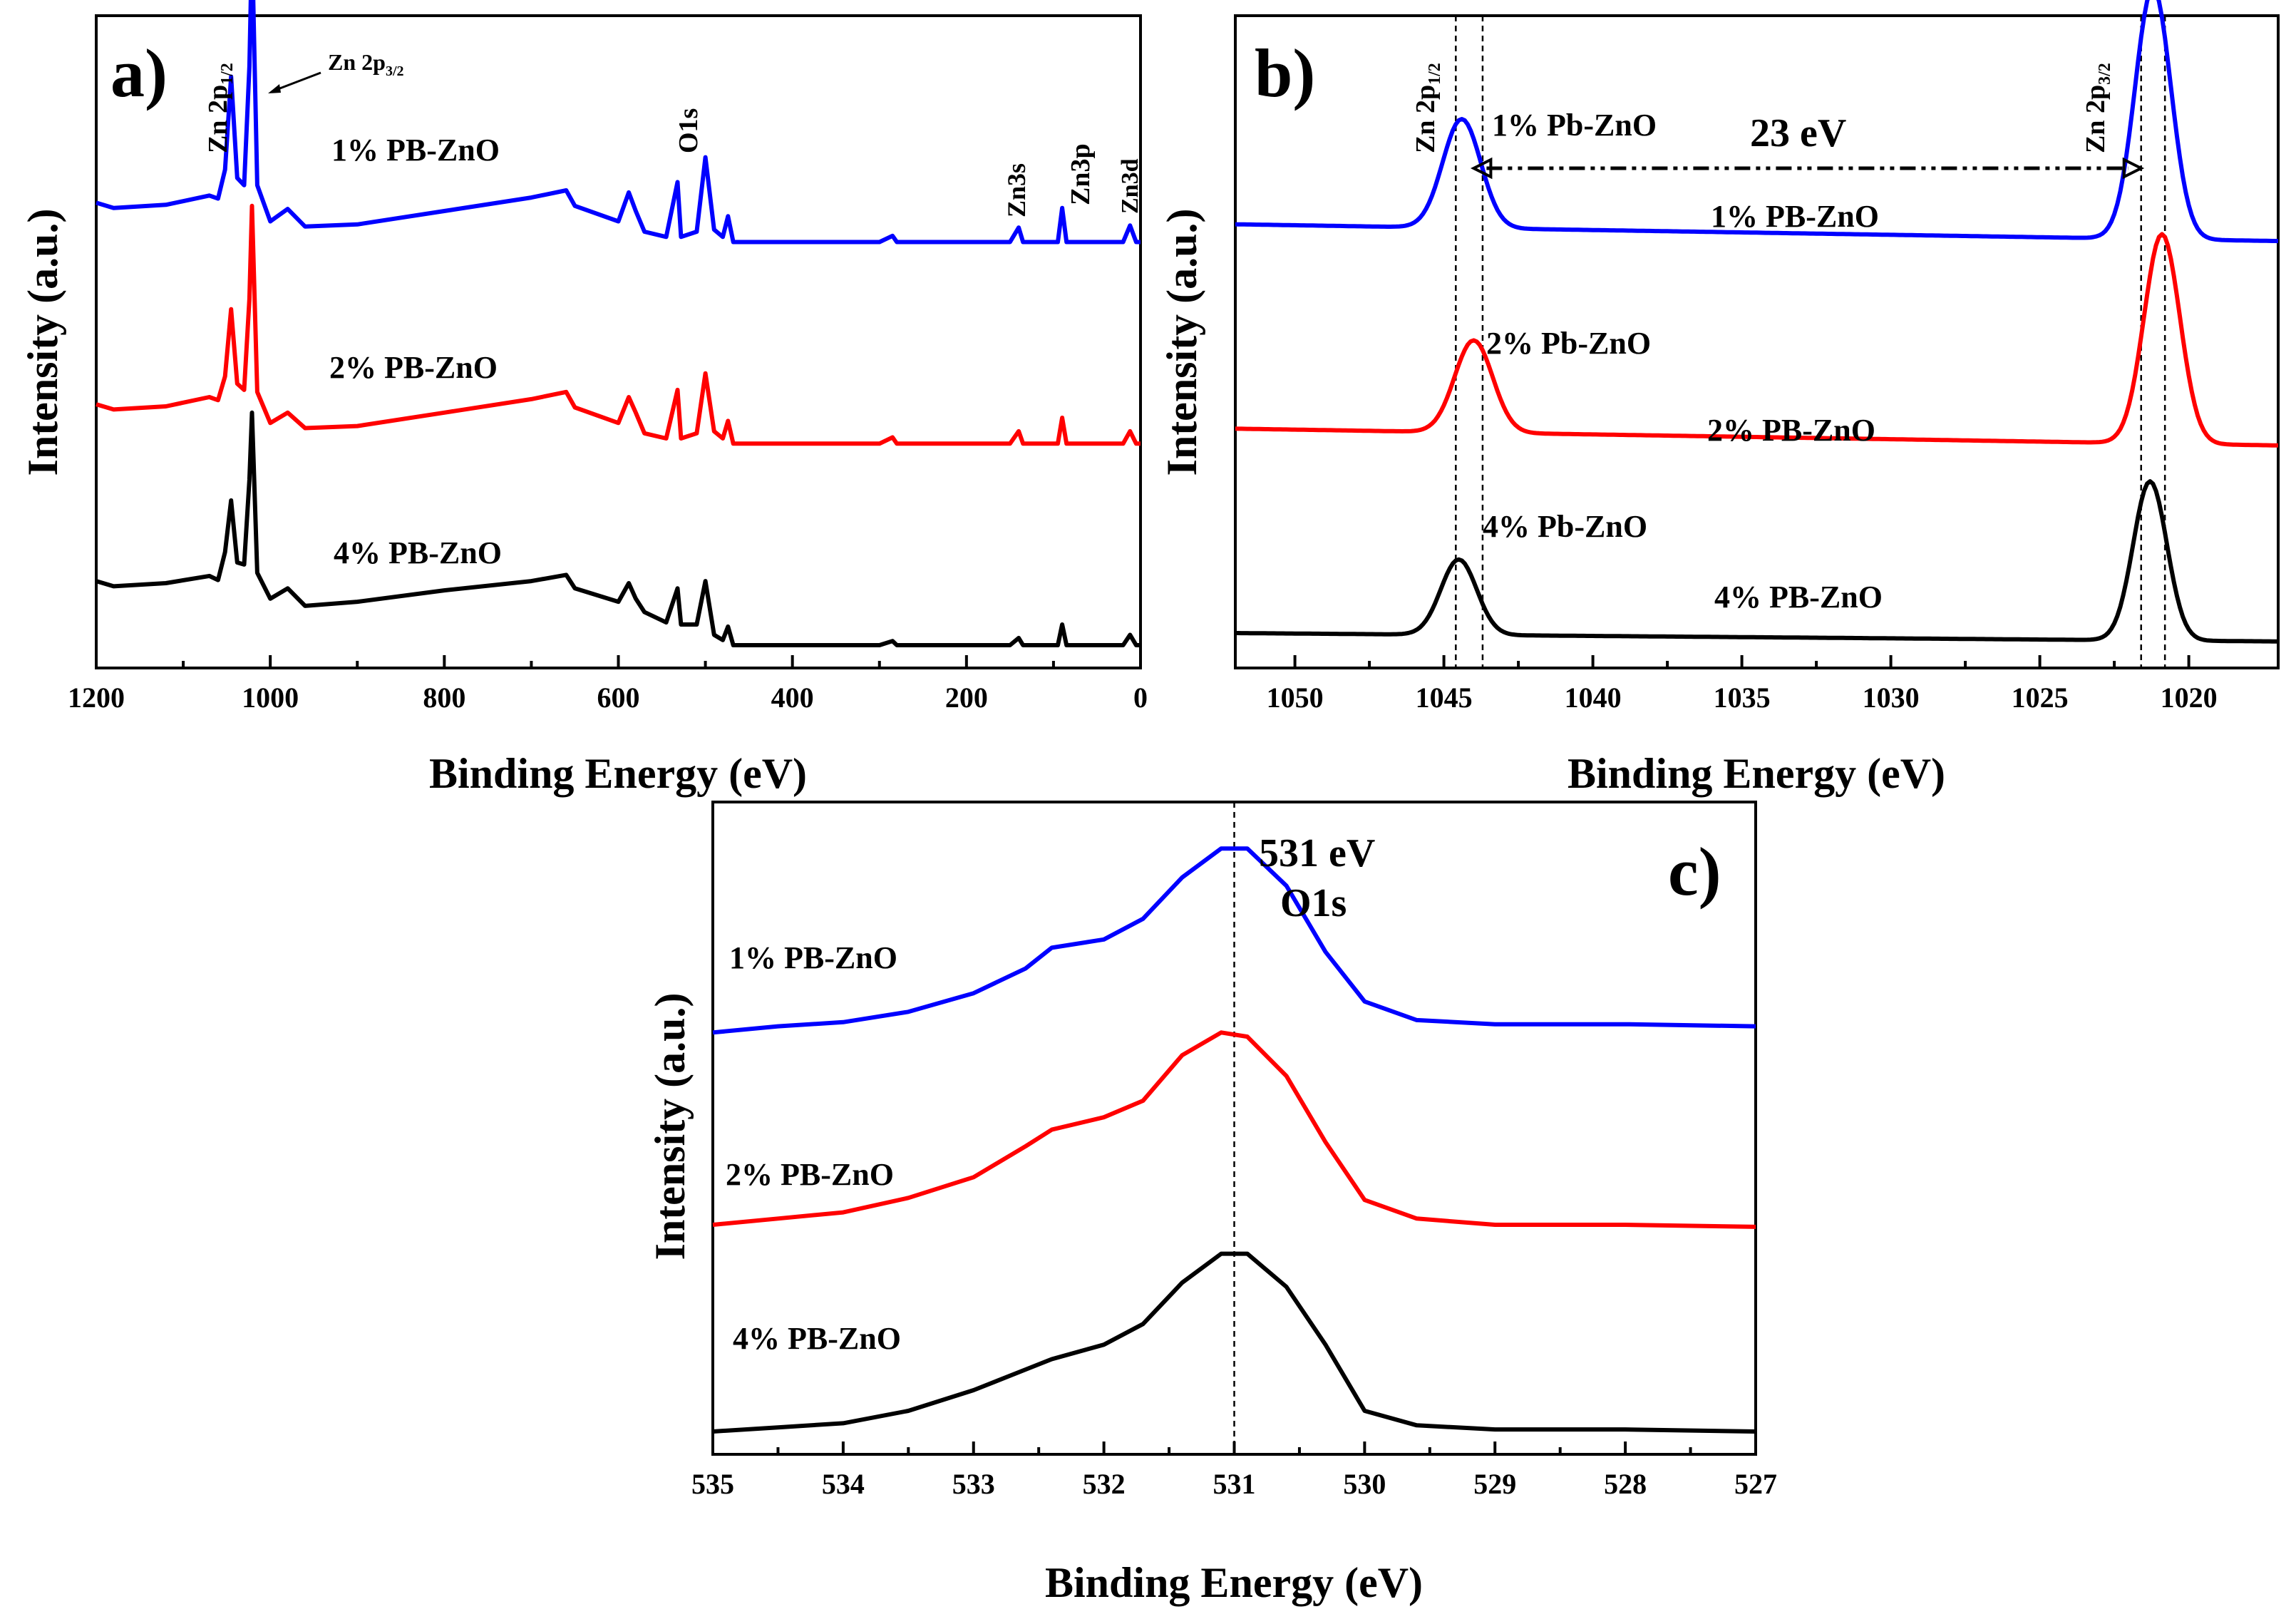  What do you see at coordinates (2189, 698) in the screenshot?
I see `panel-b-tick-label: 1020` at bounding box center [2189, 698].